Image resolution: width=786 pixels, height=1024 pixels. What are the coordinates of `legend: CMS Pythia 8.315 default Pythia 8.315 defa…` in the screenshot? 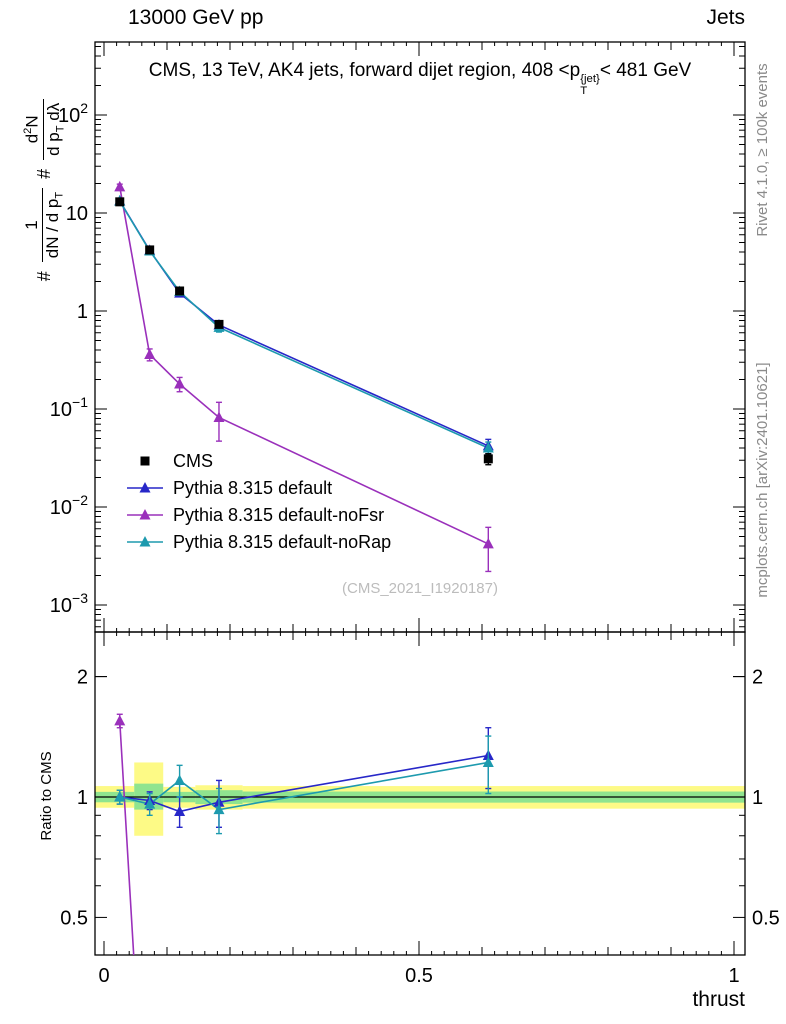 It's located at (259, 501).